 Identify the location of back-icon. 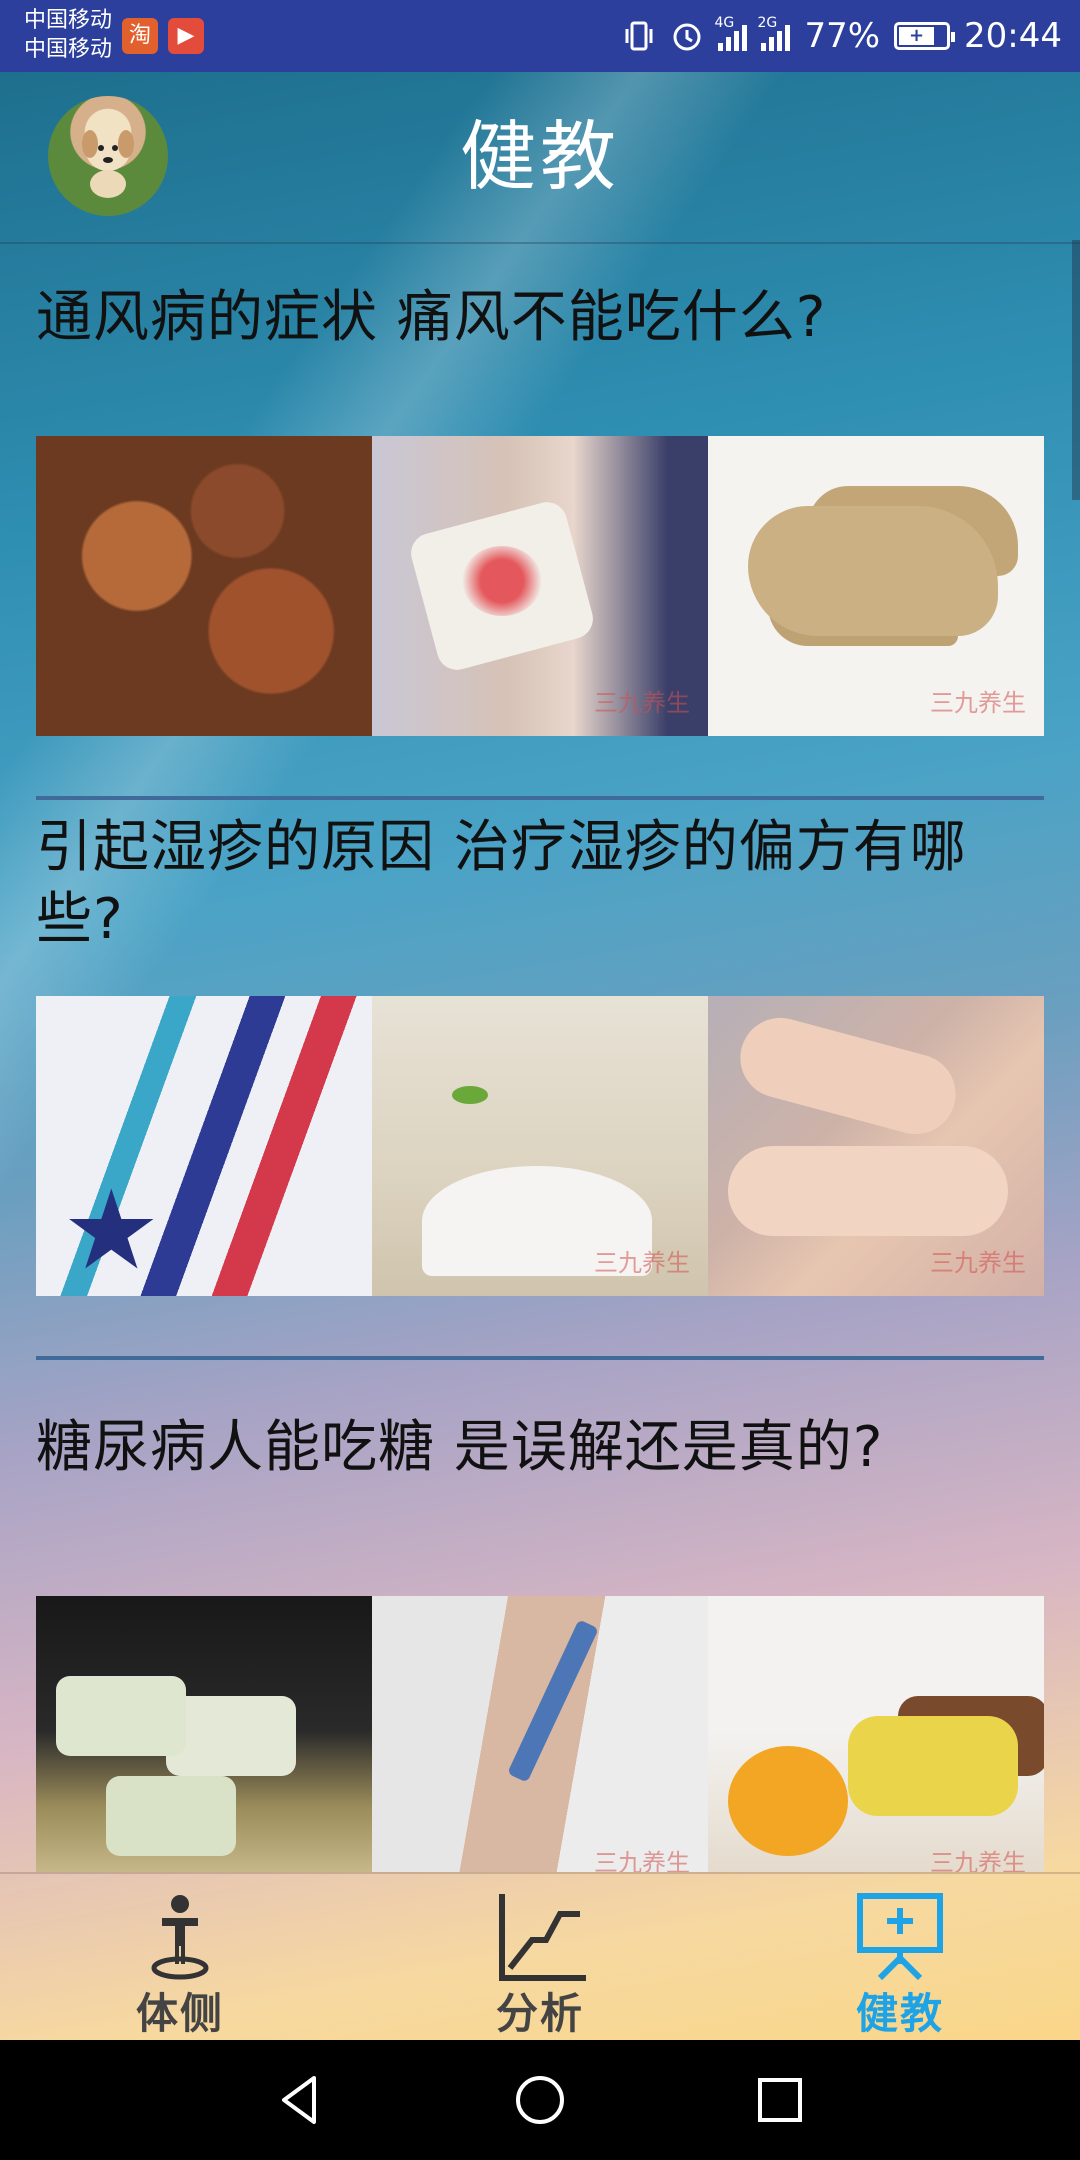
(300, 2100).